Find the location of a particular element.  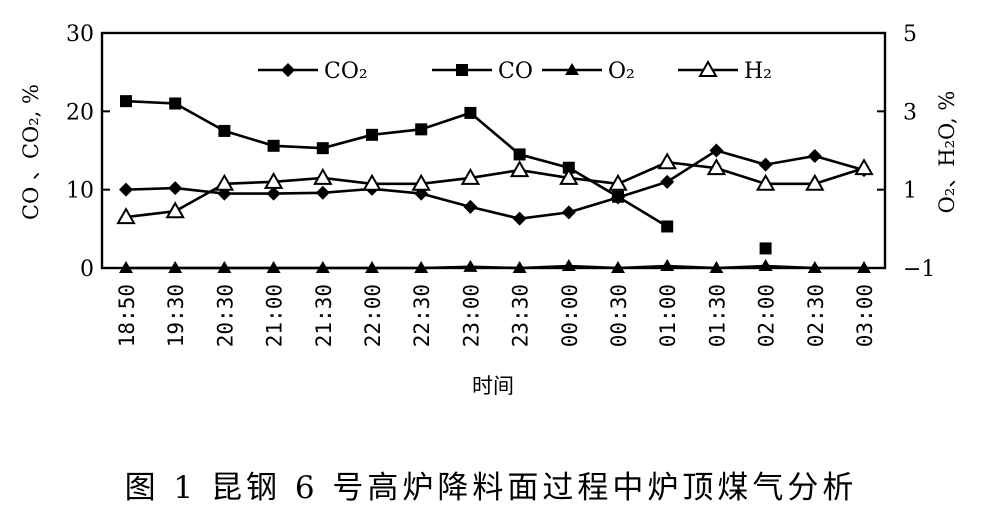

y-right-tick-label: −1 is located at coordinates (919, 269).